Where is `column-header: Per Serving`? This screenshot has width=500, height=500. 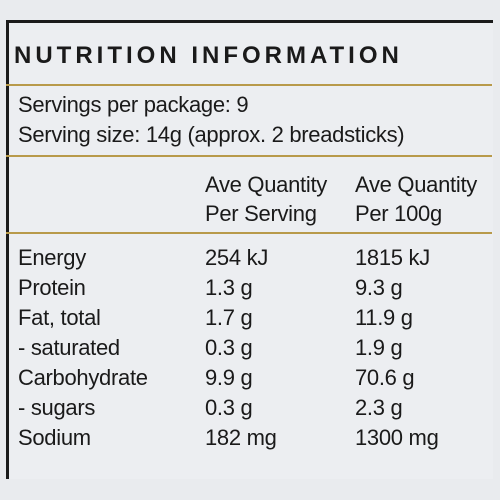 column-header: Per Serving is located at coordinates (261, 213).